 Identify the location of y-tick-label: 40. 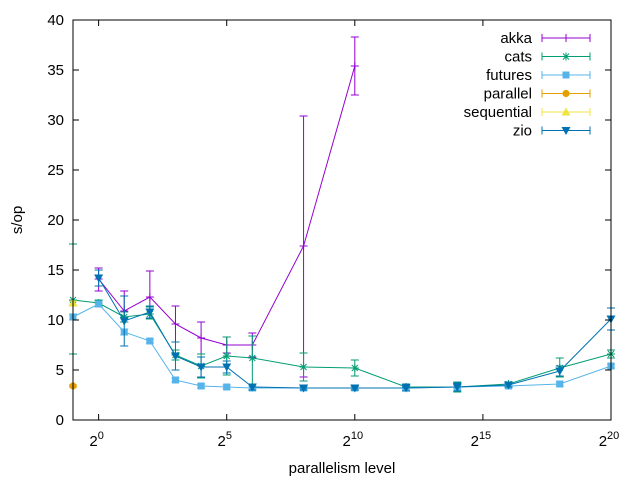
(55, 20).